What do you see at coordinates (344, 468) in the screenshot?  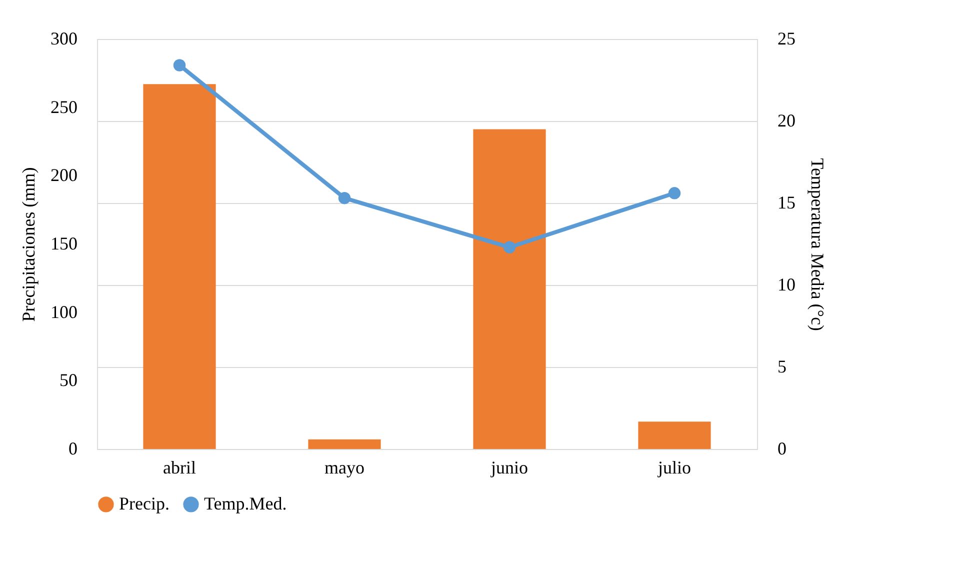 I see `x-tick-label: mayo` at bounding box center [344, 468].